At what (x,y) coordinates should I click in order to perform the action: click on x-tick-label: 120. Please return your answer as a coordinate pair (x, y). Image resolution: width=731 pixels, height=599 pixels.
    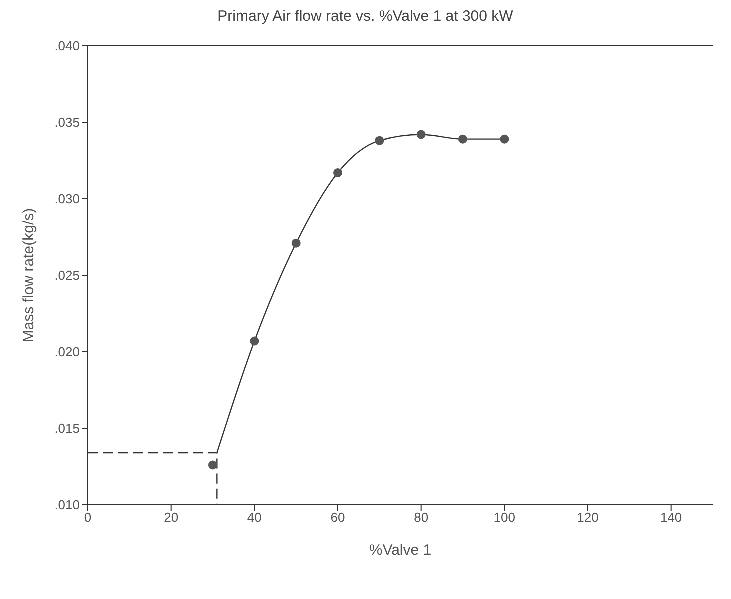
    Looking at the image, I should click on (588, 518).